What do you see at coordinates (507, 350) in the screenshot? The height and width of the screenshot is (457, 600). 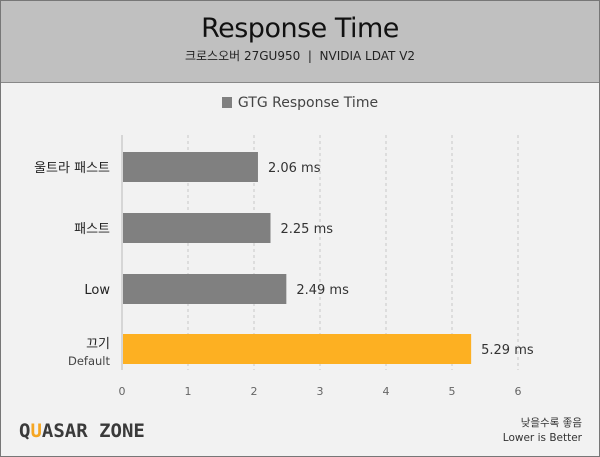 I see `data-label: 5.29 ms` at bounding box center [507, 350].